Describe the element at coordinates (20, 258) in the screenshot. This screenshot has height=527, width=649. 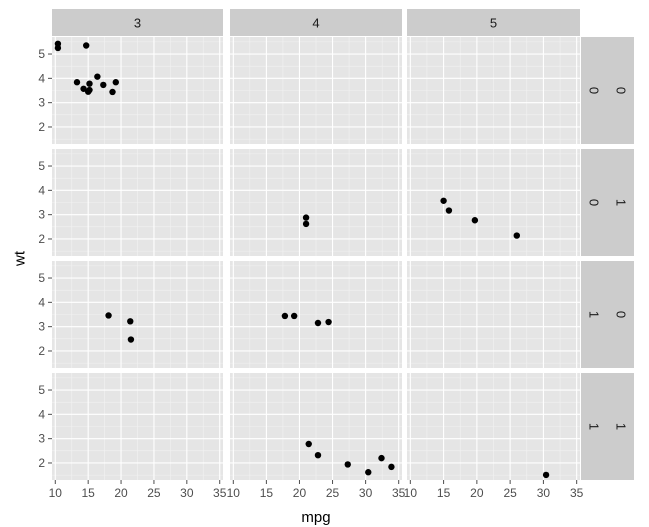
I see `y-axis-title: wt` at that location.